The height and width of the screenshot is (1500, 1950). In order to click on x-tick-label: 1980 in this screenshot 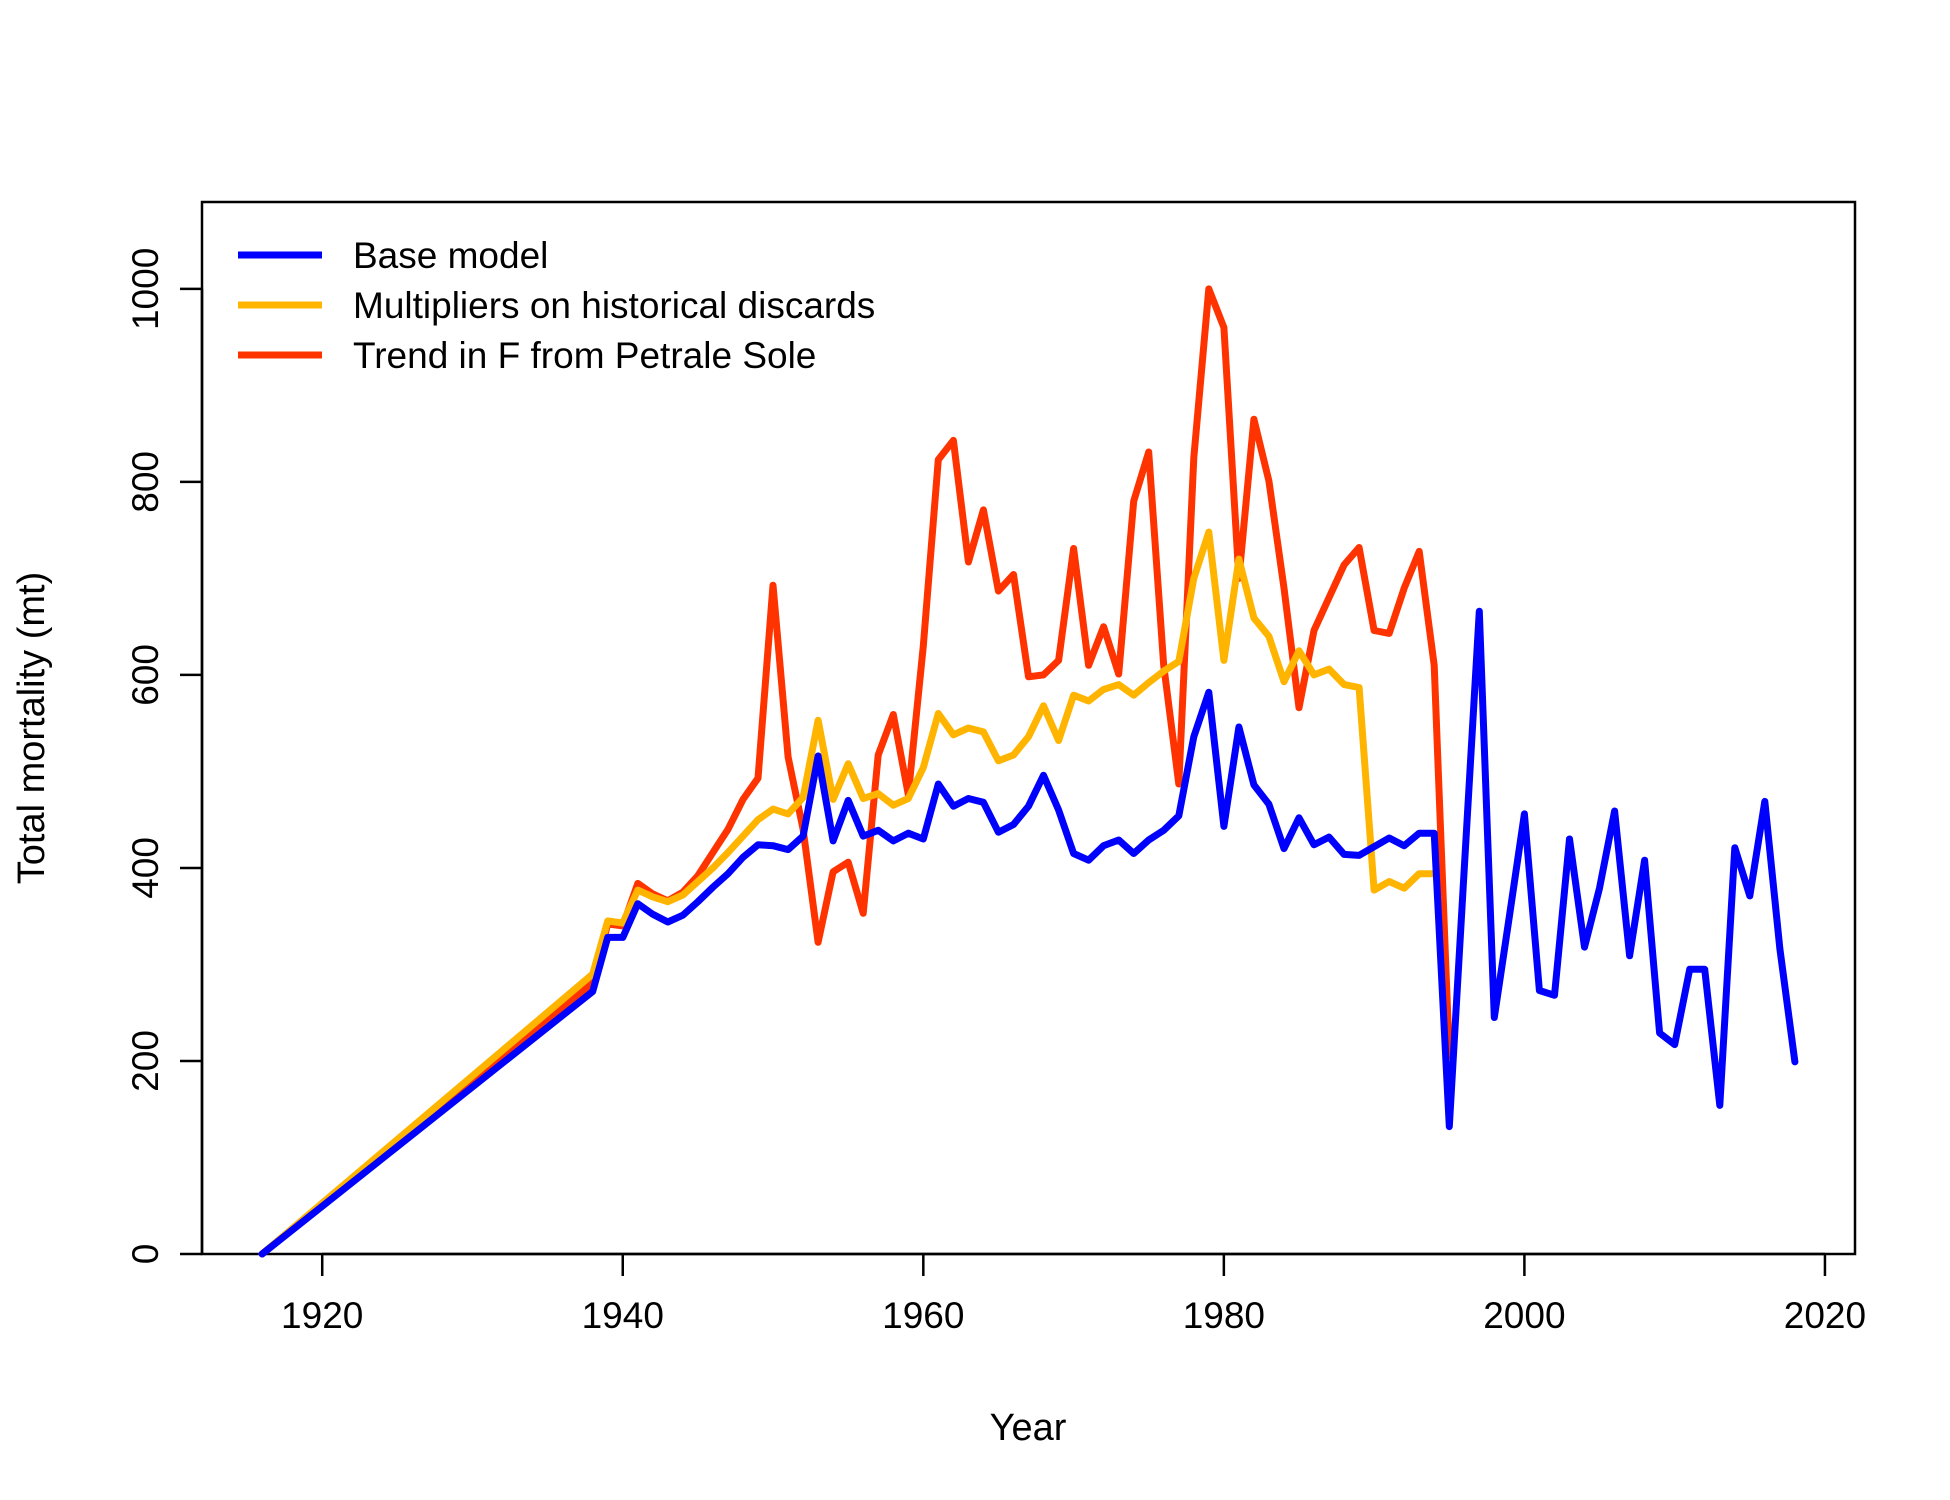, I will do `click(1224, 1315)`.